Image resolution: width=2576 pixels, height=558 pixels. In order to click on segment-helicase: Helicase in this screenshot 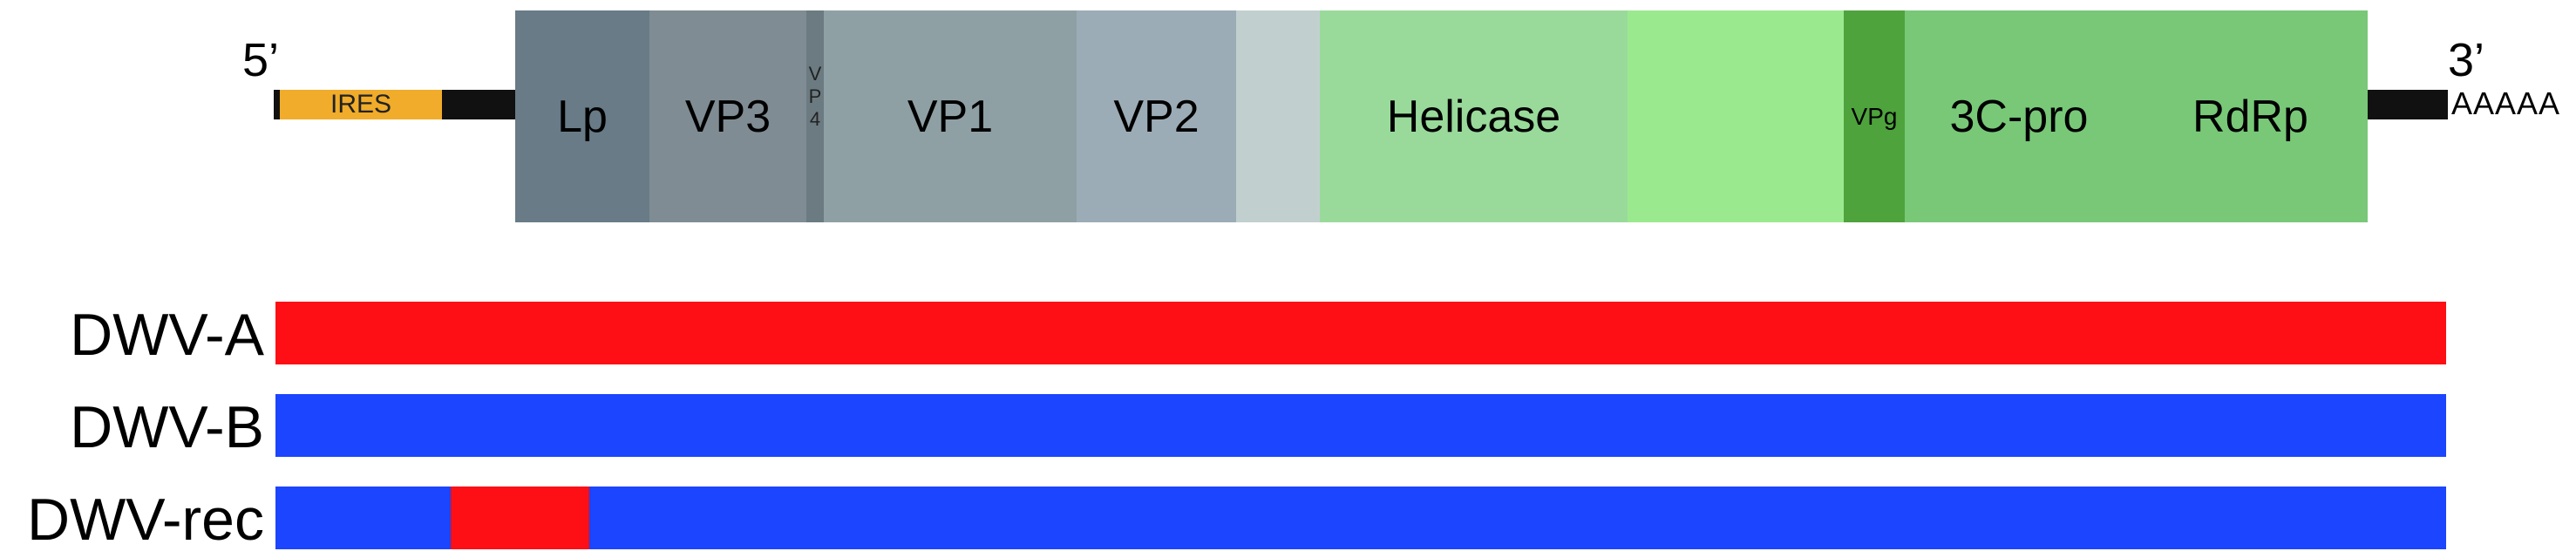, I will do `click(1474, 116)`.